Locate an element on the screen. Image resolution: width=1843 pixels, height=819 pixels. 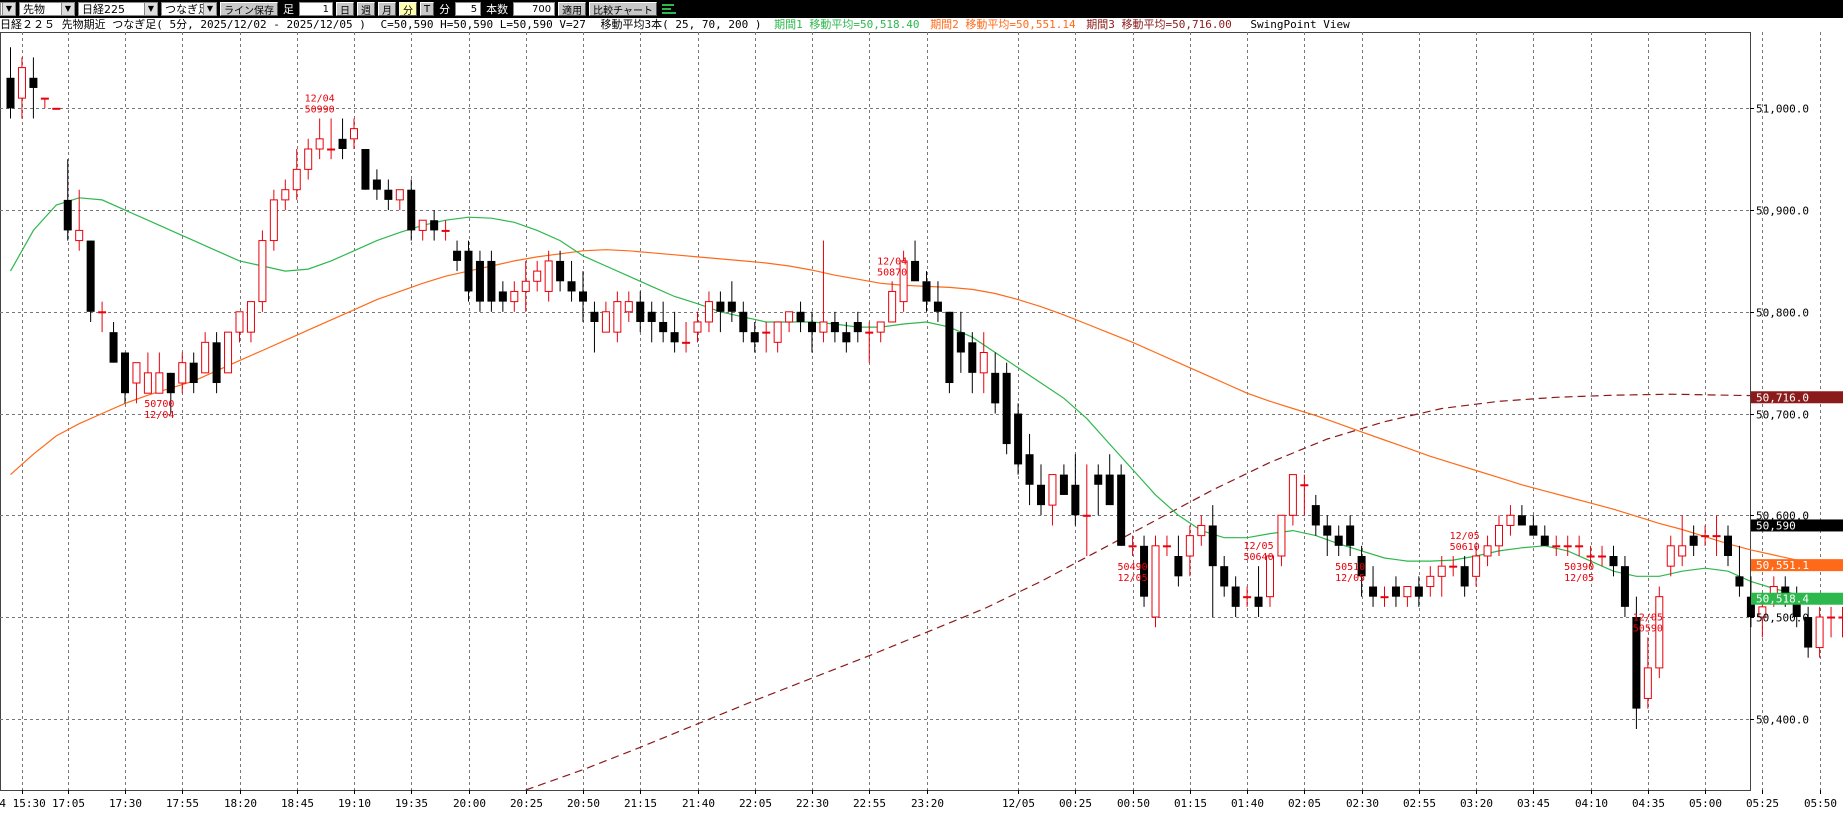
minute-button: 分 is located at coordinates (408, 9).